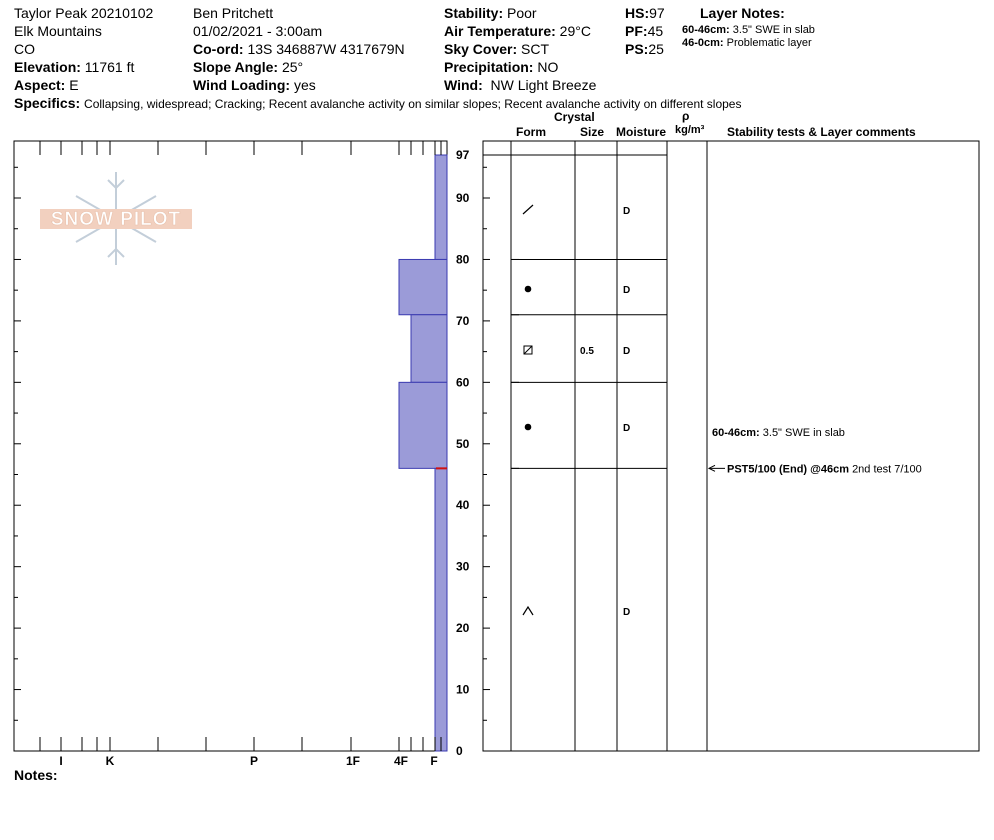  I want to click on depth-tick-label: 70, so click(463, 321).